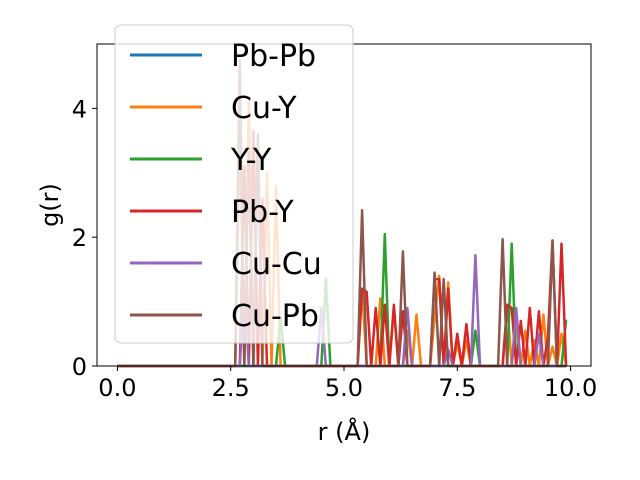  I want to click on legend-label-cu-cu: Cu-Cu, so click(276, 264).